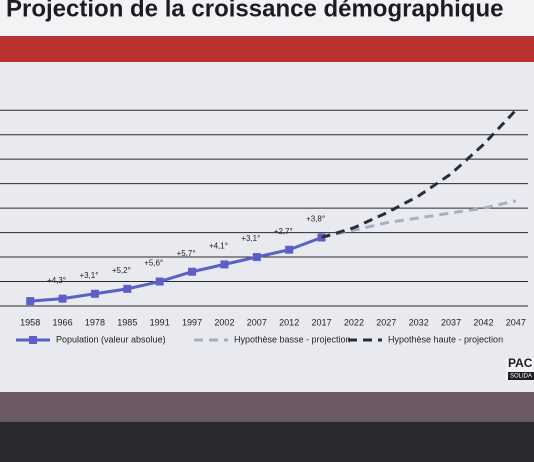 The width and height of the screenshot is (534, 462). I want to click on x-tick-label: 2007, so click(257, 322).